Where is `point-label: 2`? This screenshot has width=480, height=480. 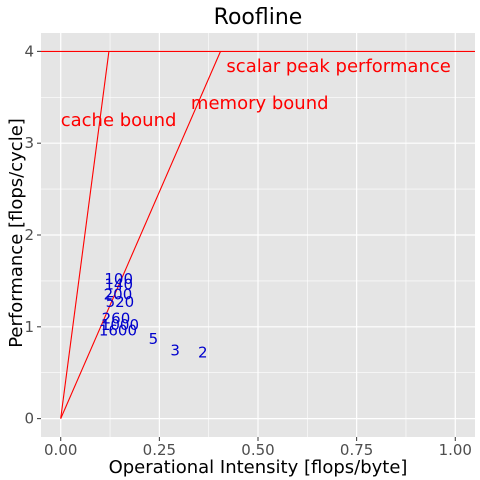 point-label: 2 is located at coordinates (203, 353).